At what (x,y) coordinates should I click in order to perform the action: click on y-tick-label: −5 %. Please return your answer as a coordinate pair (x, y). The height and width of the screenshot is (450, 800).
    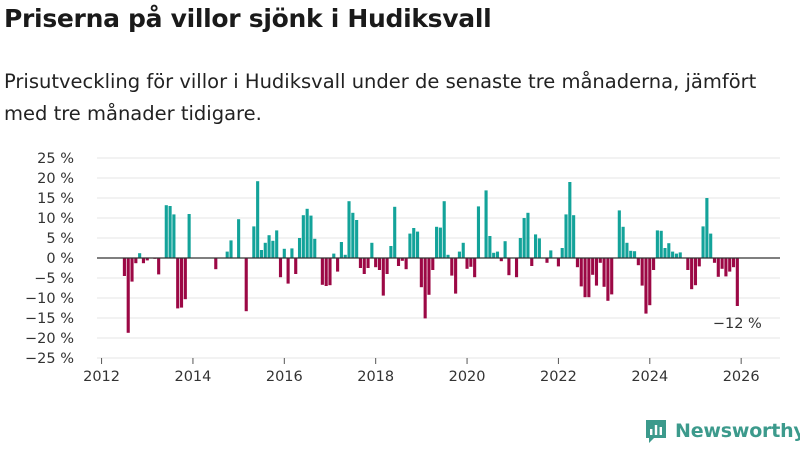
    Looking at the image, I should click on (54, 279).